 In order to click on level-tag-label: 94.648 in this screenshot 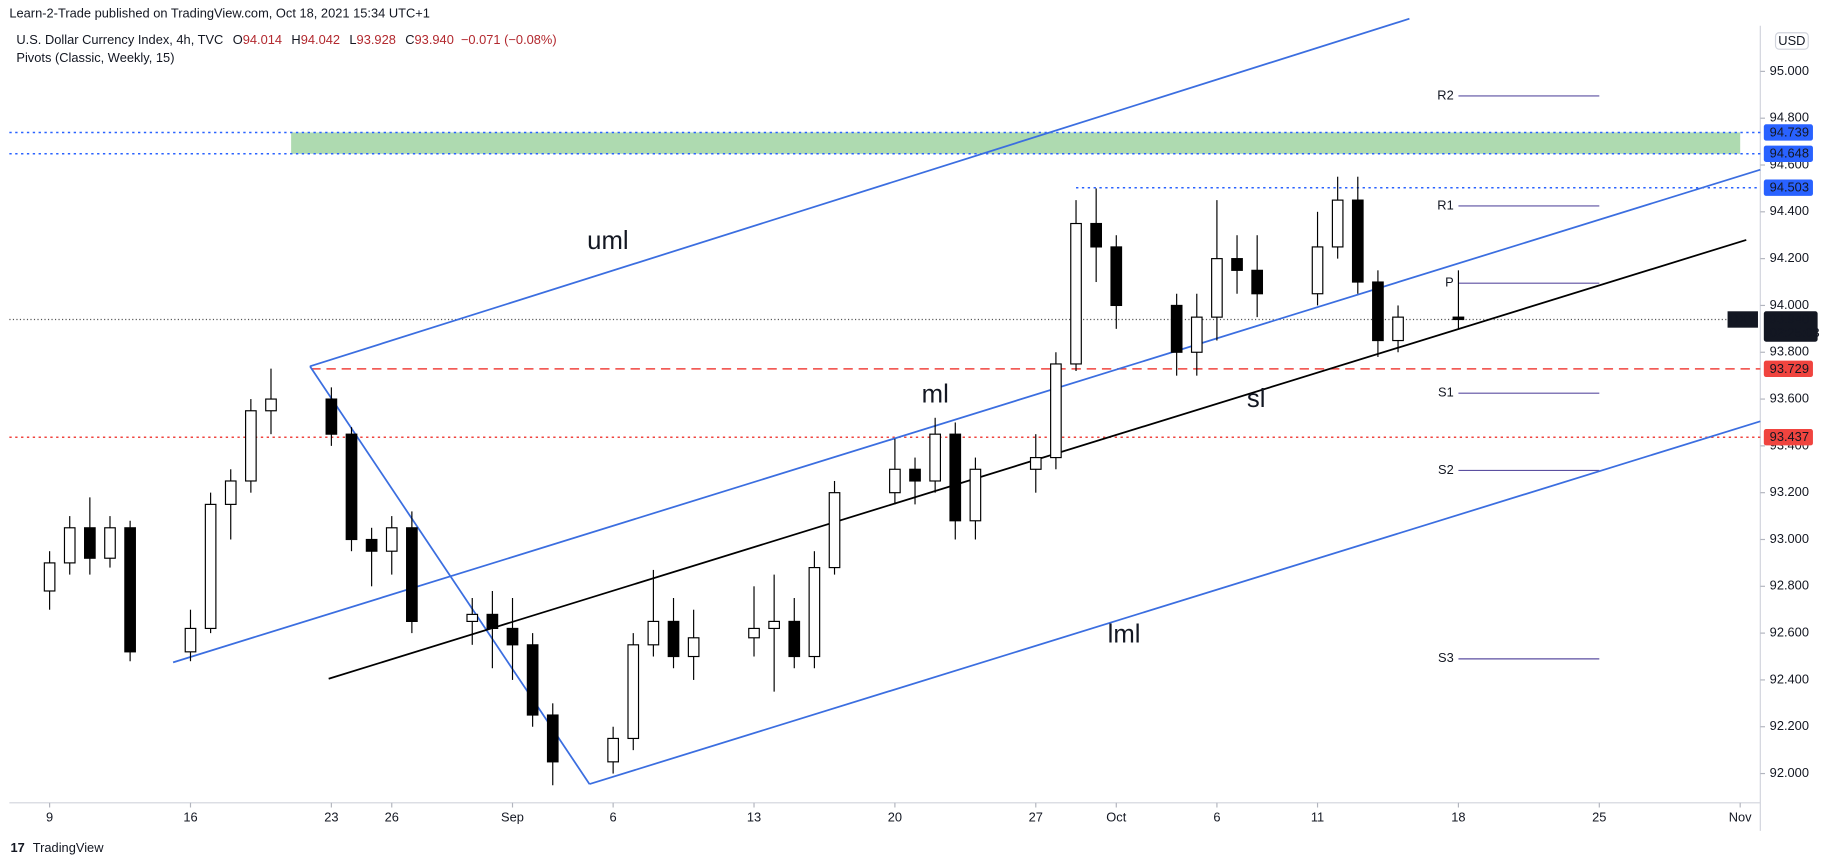, I will do `click(1789, 153)`.